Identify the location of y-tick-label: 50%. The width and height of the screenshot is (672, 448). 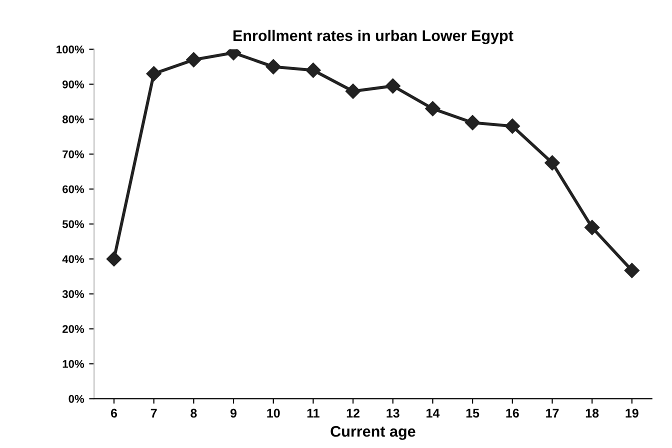
(73, 224).